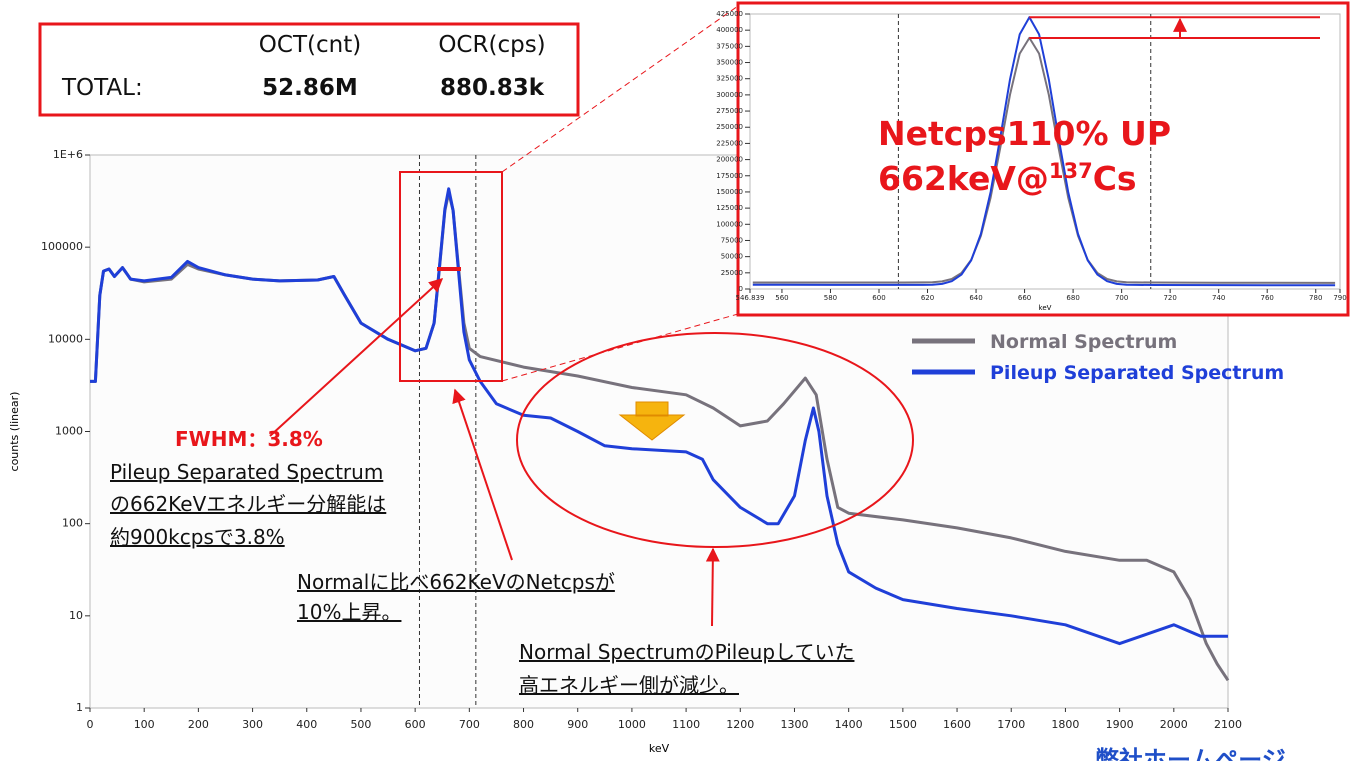  I want to click on x-tick-label: 500, so click(360, 724).